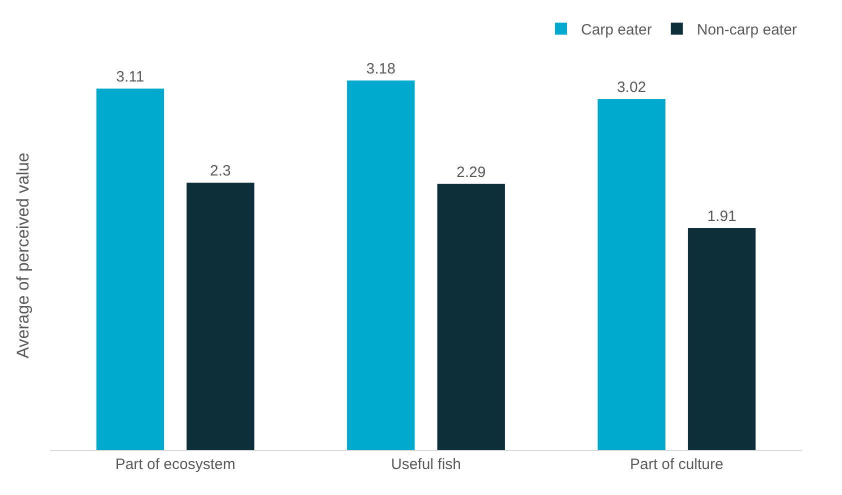 The height and width of the screenshot is (495, 842). What do you see at coordinates (746, 30) in the screenshot?
I see `legend-label: Non-carp eater` at bounding box center [746, 30].